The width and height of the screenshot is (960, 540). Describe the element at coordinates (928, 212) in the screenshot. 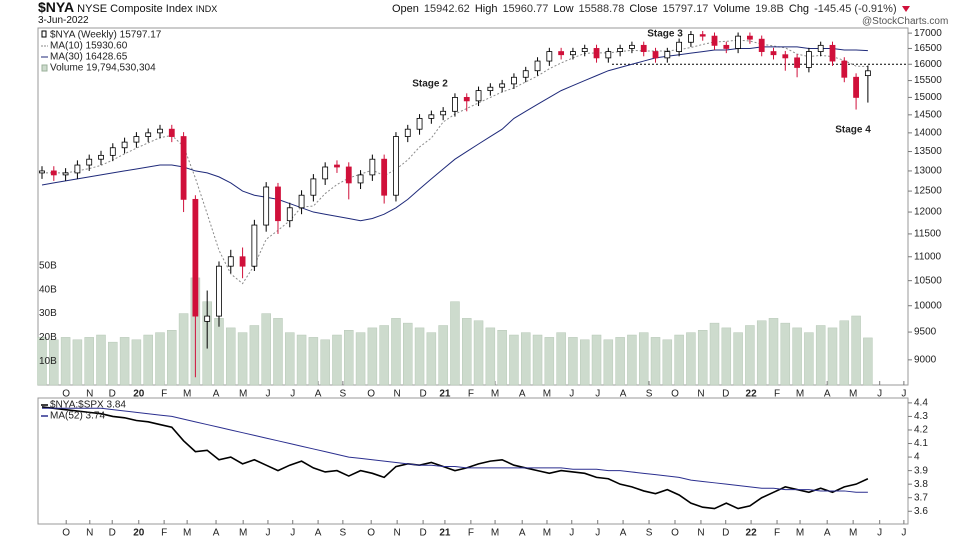

I see `y-tick-label: 12000` at that location.